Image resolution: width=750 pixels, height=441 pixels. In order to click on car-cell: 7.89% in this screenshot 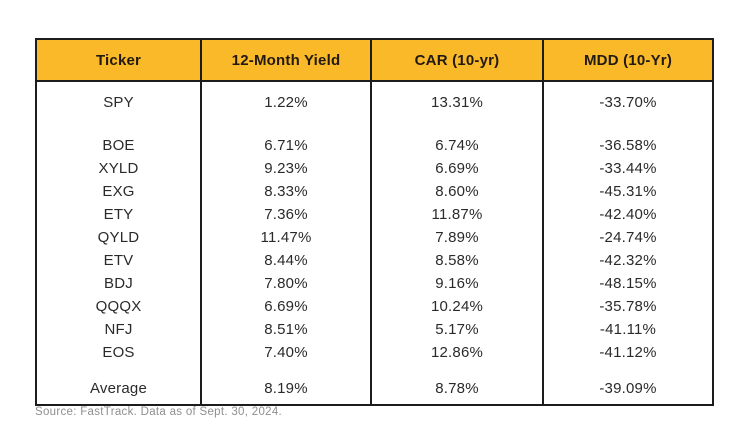, I will do `click(456, 237)`.